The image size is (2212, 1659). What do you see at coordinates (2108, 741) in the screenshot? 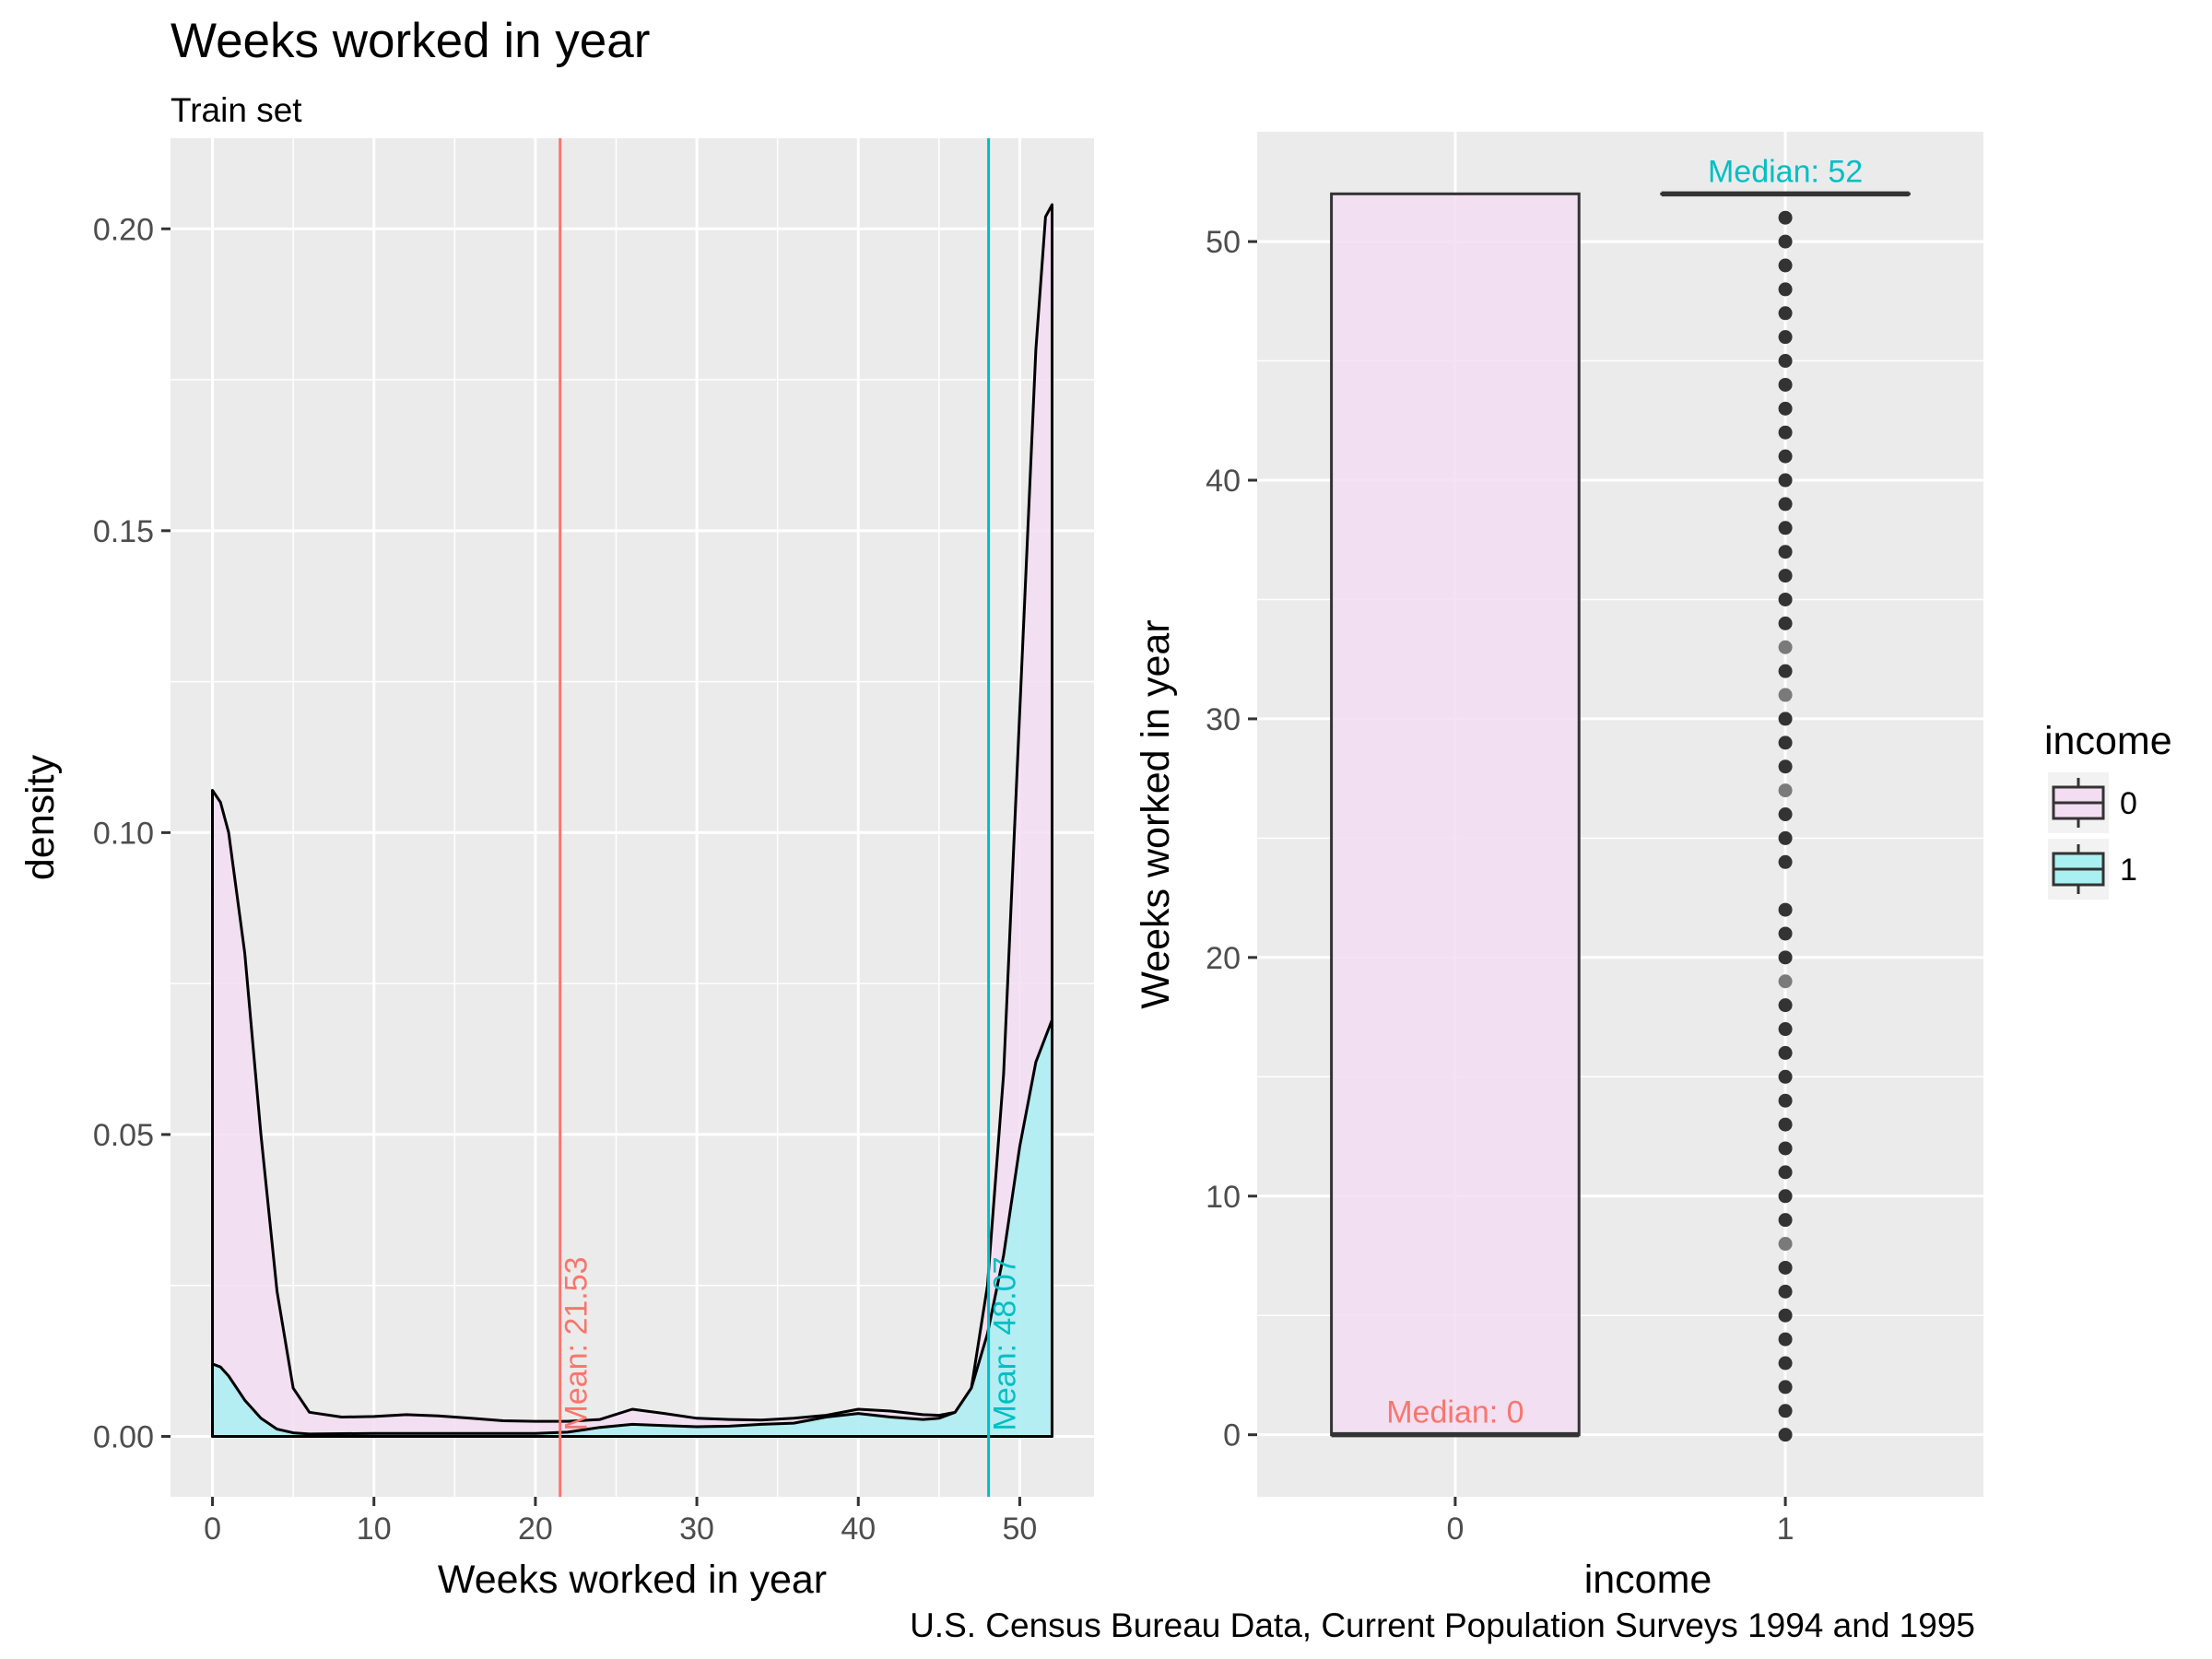
I see `legend-title: income` at bounding box center [2108, 741].